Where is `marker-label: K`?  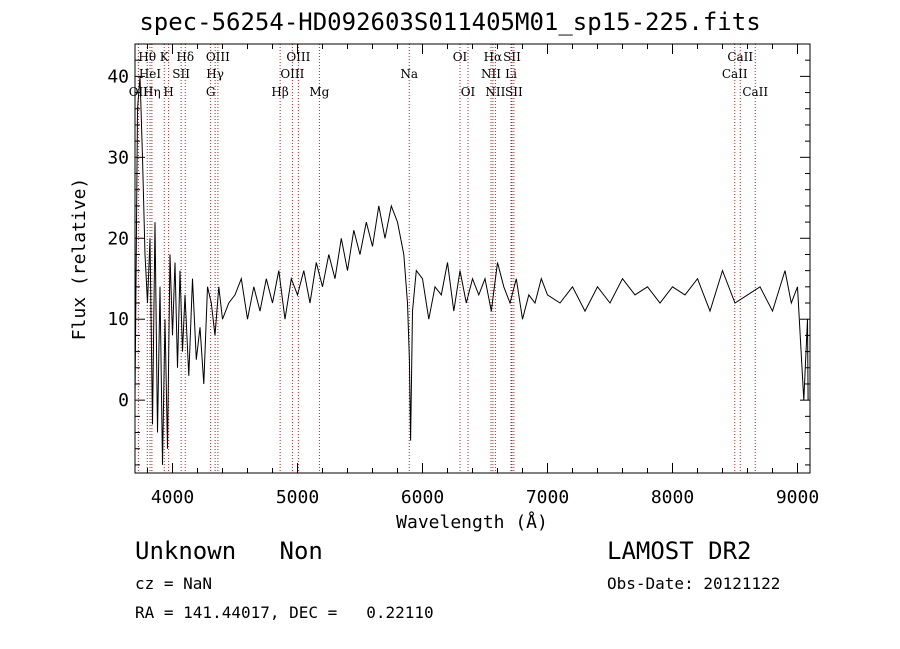
marker-label: K is located at coordinates (165, 57).